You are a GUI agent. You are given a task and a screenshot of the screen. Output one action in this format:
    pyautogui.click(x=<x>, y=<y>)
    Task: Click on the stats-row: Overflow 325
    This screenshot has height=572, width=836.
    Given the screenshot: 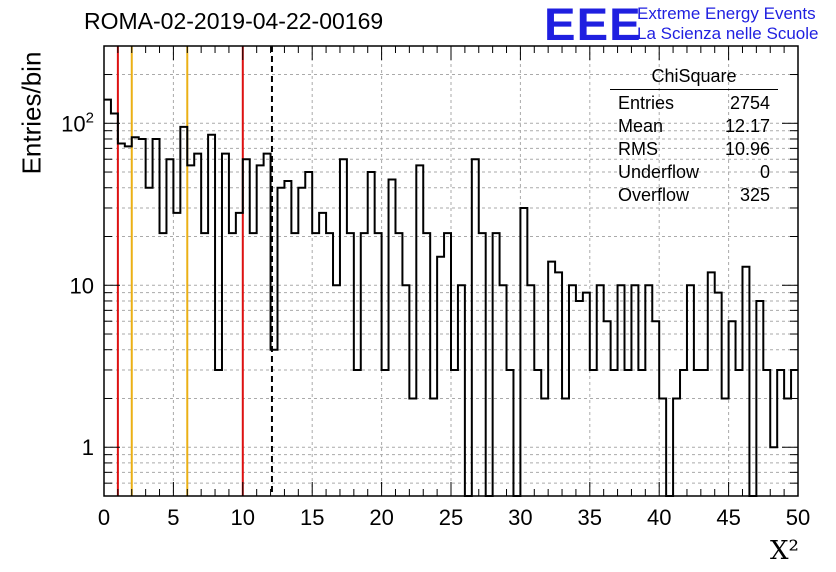 What is the action you would take?
    pyautogui.click(x=694, y=195)
    